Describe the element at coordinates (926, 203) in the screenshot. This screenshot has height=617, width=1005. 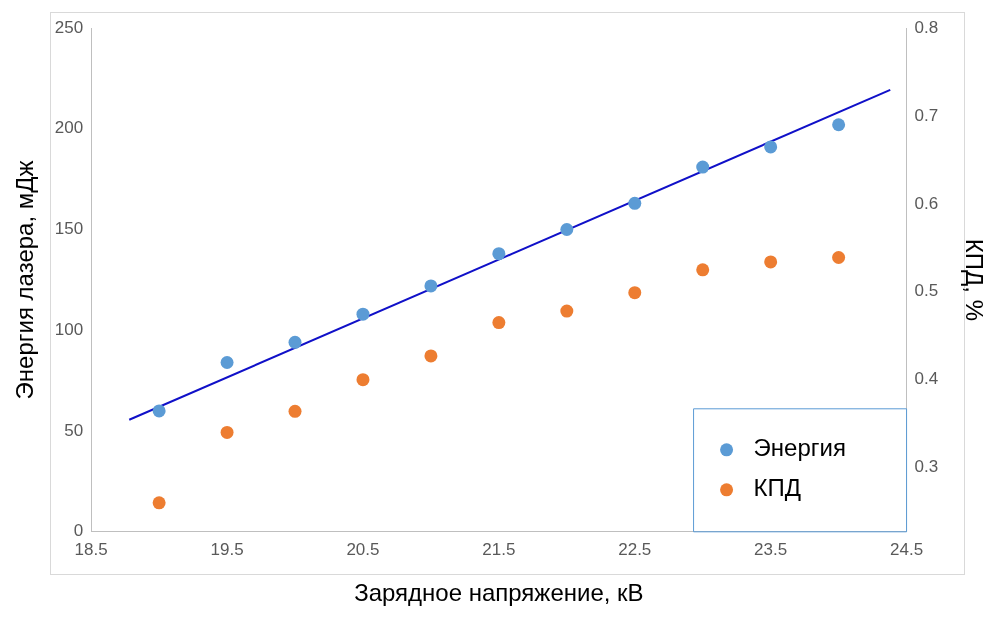
I see `y2-tick-label: 0.6` at that location.